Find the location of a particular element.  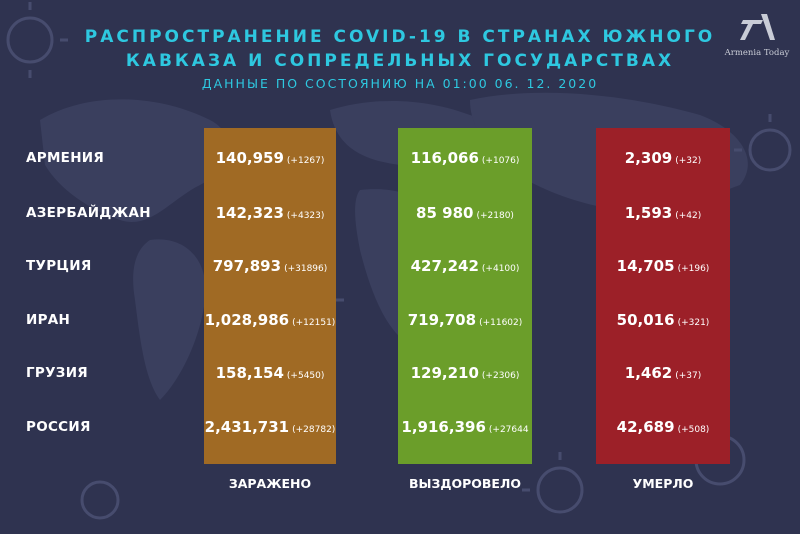

deaths-cell: 2,309 (+32) is located at coordinates (663, 159).